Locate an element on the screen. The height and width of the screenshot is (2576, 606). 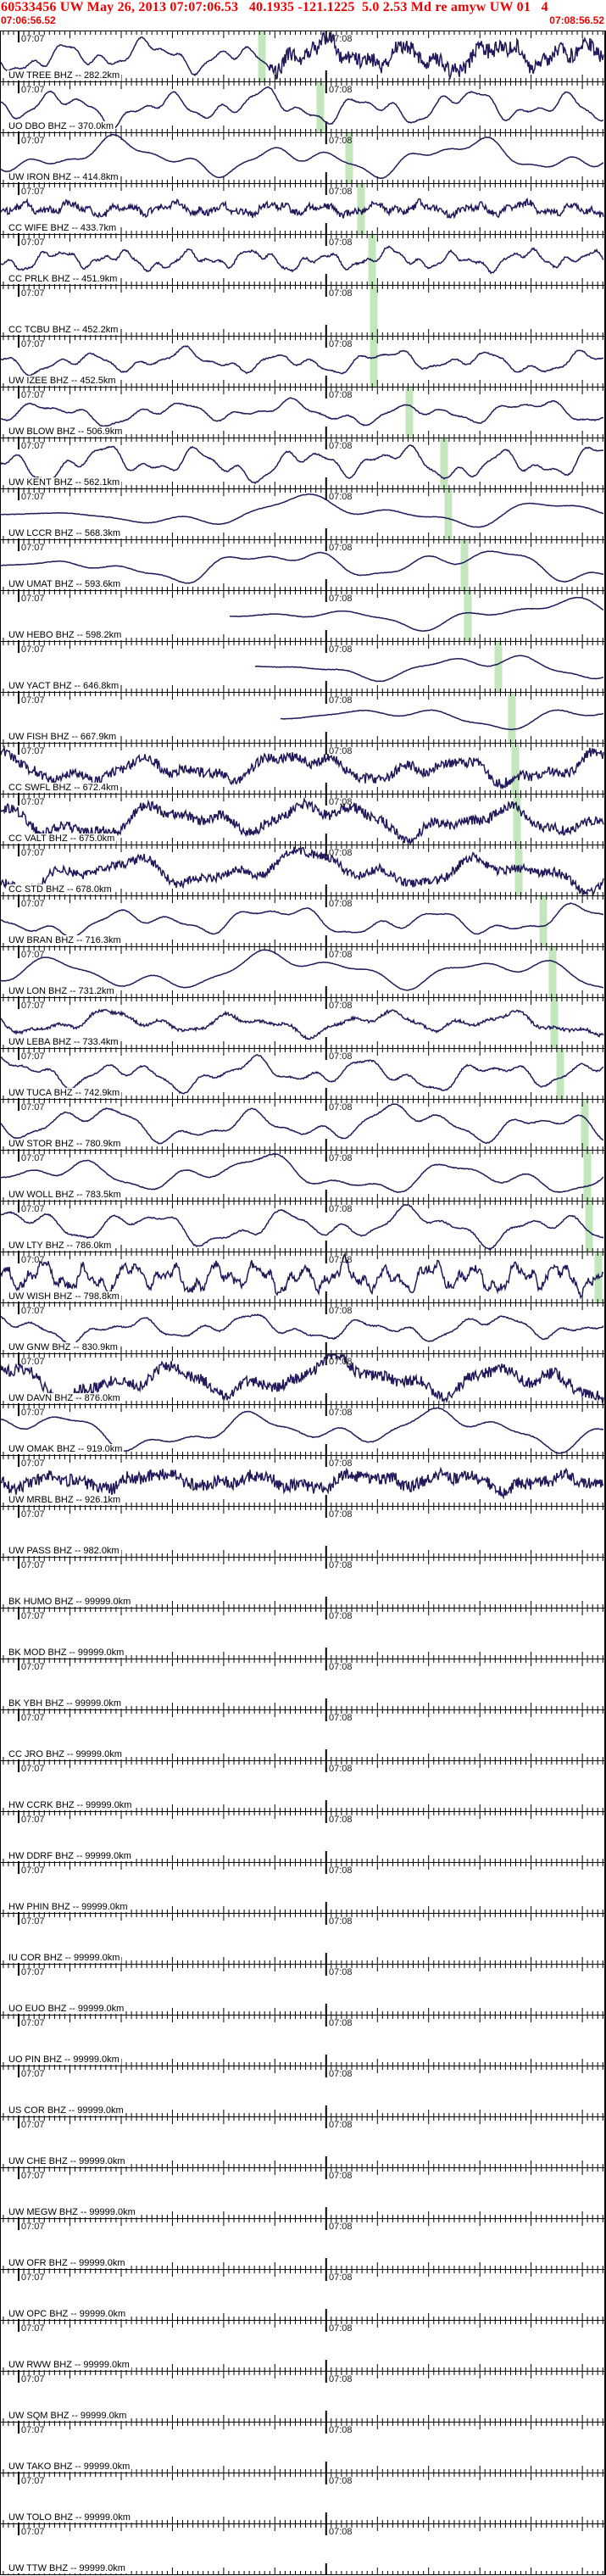
trace-row: 07:07 07:08 CC SWFL BHZ -- 672.4km is located at coordinates (302, 769).